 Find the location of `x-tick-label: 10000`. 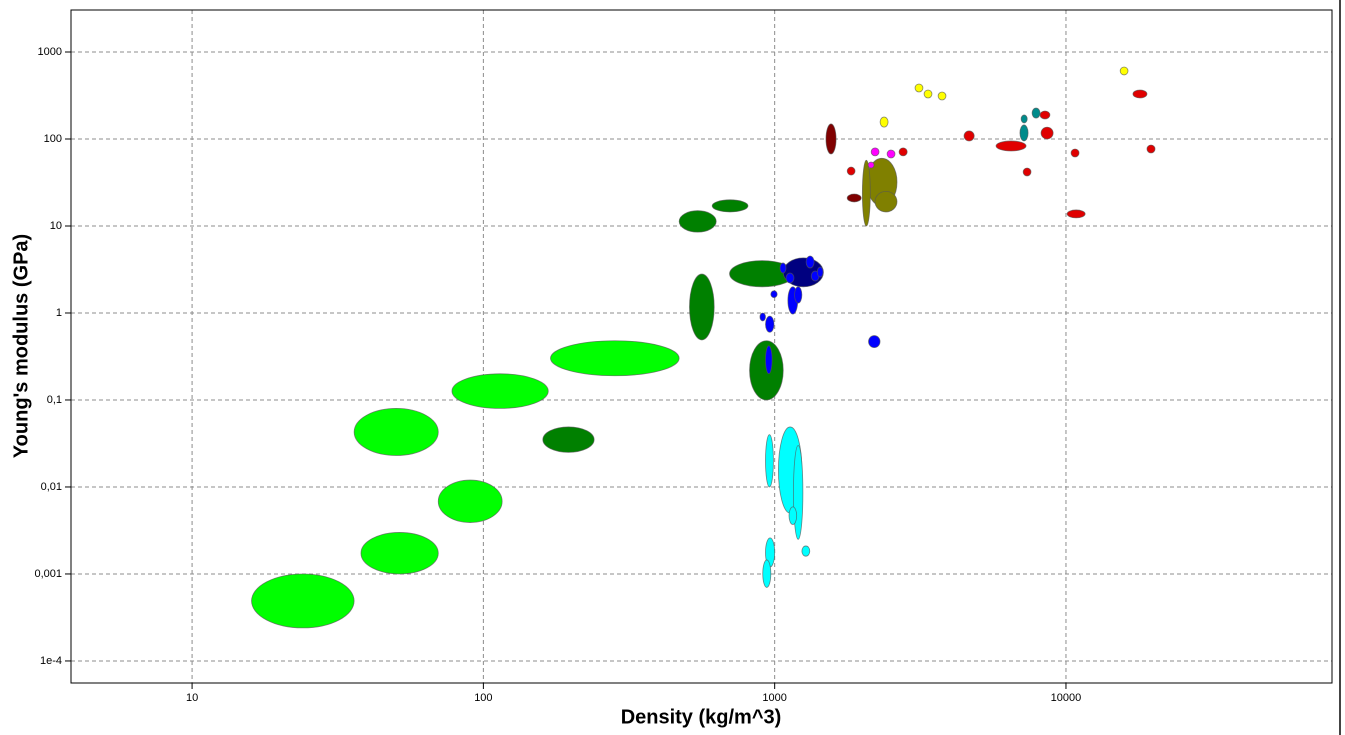

x-tick-label: 10000 is located at coordinates (1066, 698).